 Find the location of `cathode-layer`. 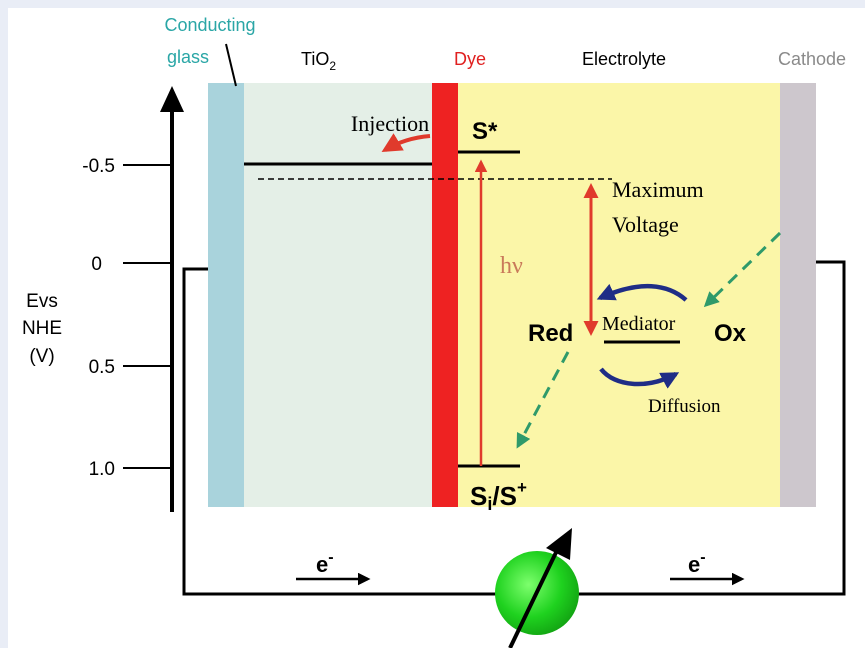

cathode-layer is located at coordinates (798, 295).